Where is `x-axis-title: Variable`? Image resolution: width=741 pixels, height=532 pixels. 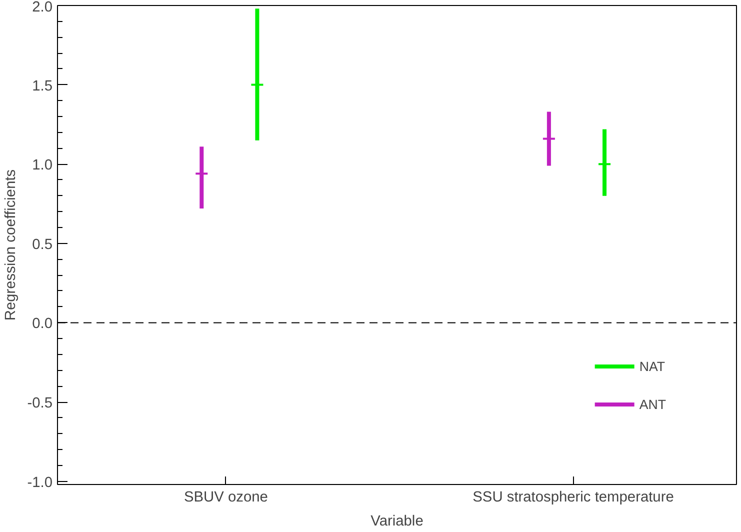
x-axis-title: Variable is located at coordinates (397, 522).